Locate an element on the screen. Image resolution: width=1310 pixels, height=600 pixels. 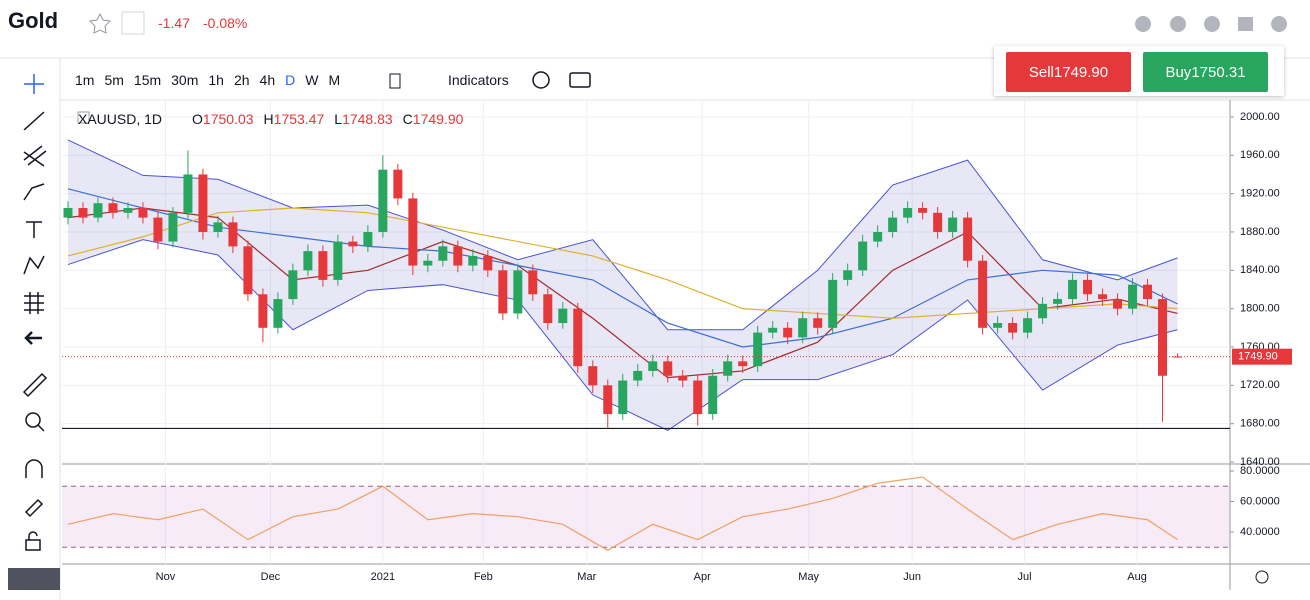
interval: 4h is located at coordinates (267, 80).